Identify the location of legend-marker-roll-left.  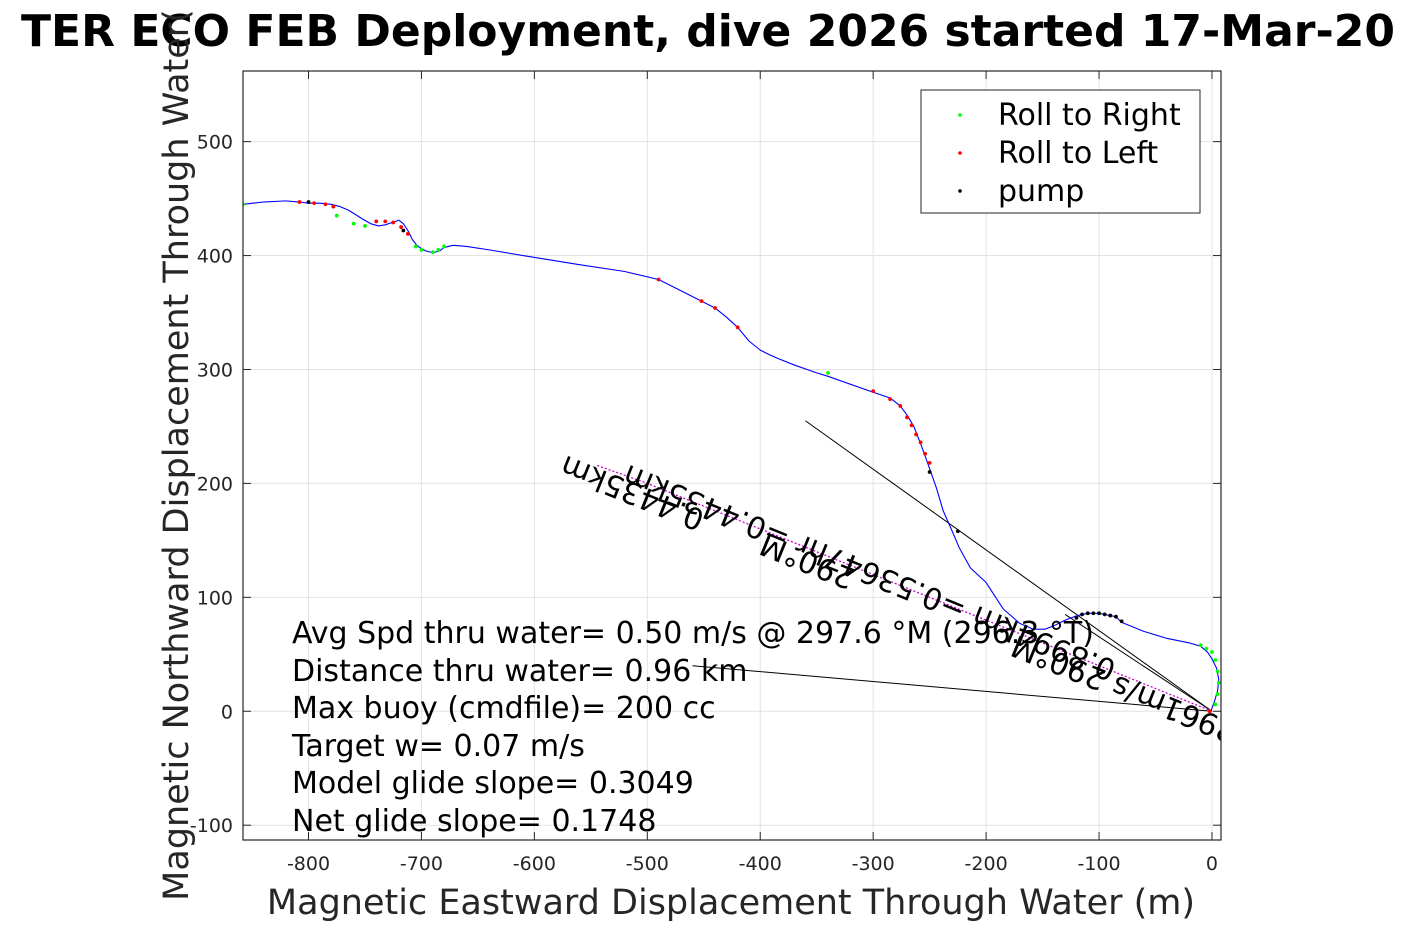
(960, 153).